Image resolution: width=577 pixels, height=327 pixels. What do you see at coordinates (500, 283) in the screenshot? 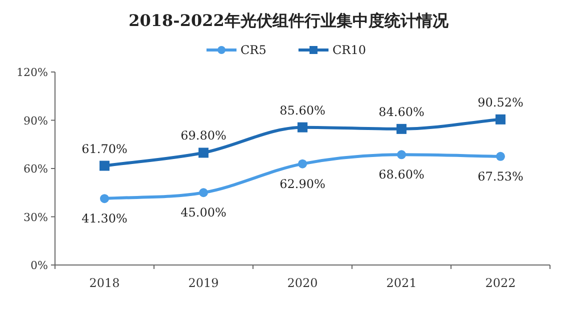
I see `x-tick-label: 2022` at bounding box center [500, 283].